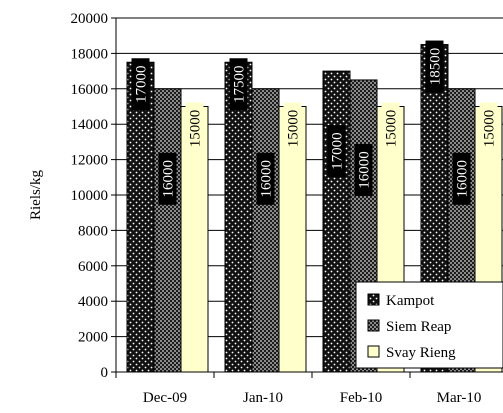 The image size is (503, 413). I want to click on y-tick-label: 20000, so click(90, 19).